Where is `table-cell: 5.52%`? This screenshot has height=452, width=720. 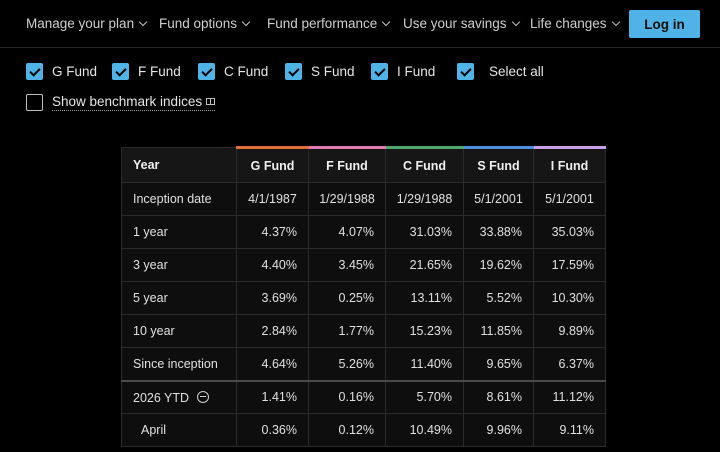
table-cell: 5.52% is located at coordinates (498, 298).